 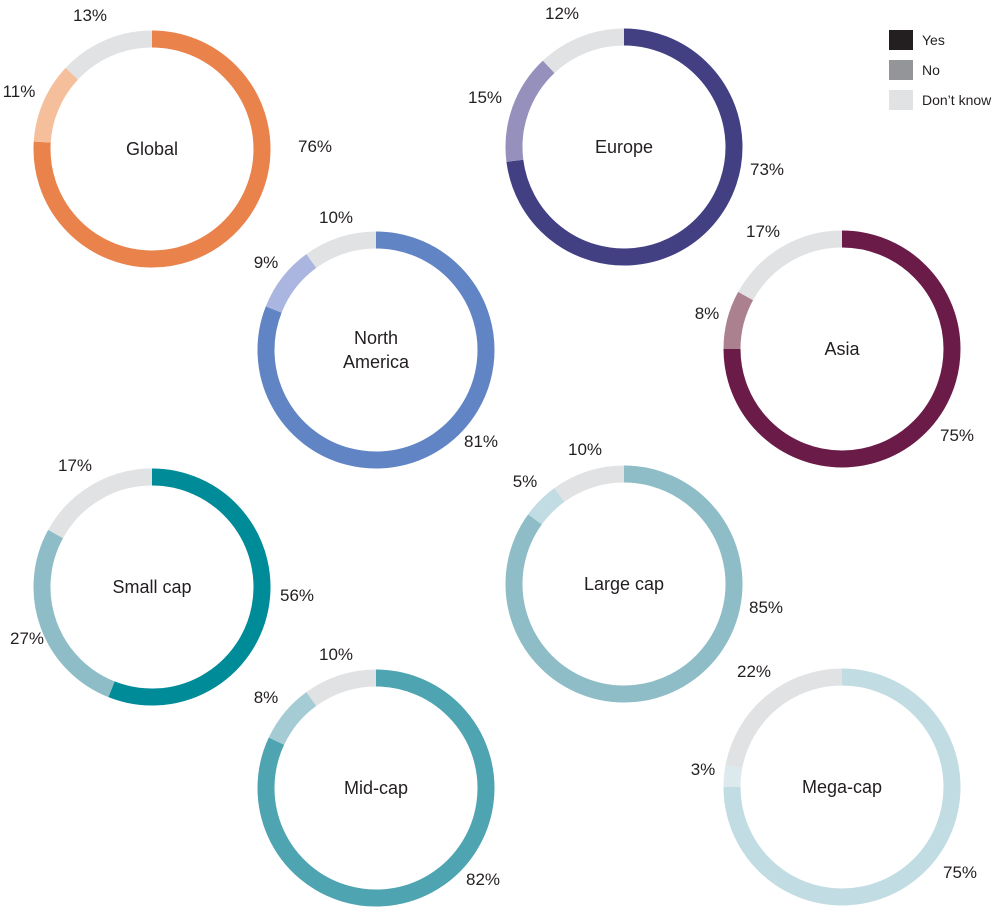 I want to click on donut-north-america-segment-no, so click(x=291, y=283).